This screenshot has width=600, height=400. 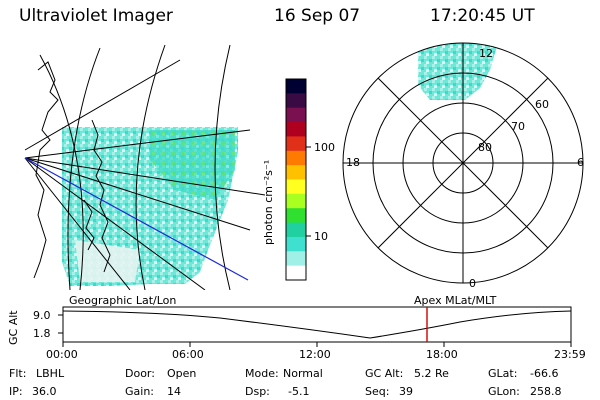 I want to click on door-label: Door:, so click(x=140, y=373).